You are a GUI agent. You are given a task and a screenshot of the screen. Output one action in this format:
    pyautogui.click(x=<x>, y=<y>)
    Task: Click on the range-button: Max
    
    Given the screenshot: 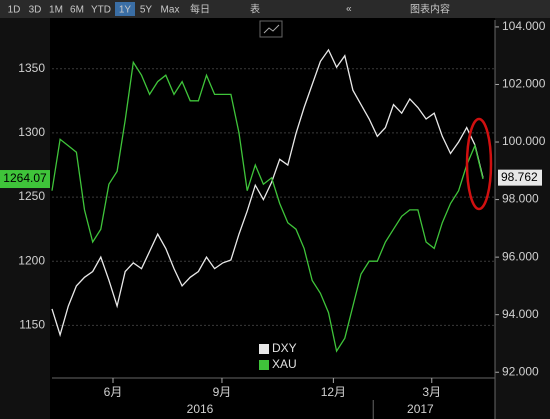 What is the action you would take?
    pyautogui.click(x=170, y=10)
    